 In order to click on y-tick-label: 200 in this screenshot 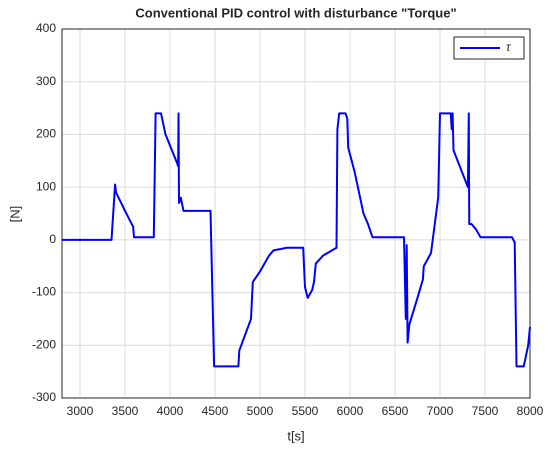, I will do `click(46, 134)`.